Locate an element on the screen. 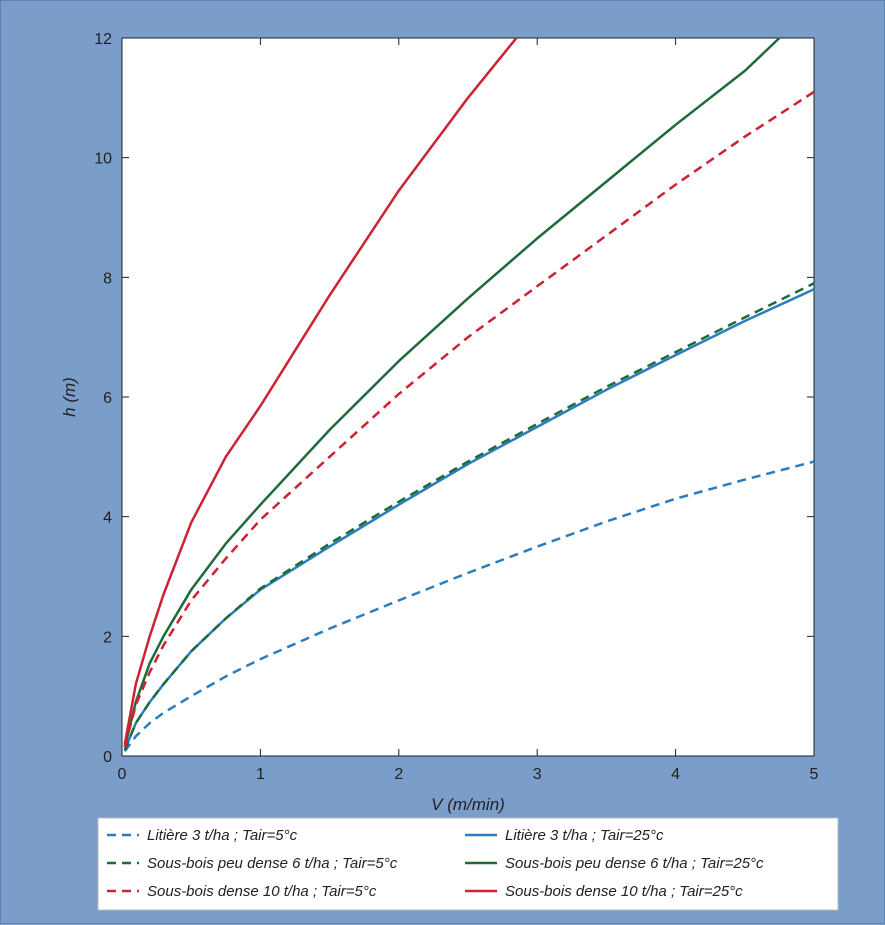  y-tick-label: 2 is located at coordinates (107, 637).